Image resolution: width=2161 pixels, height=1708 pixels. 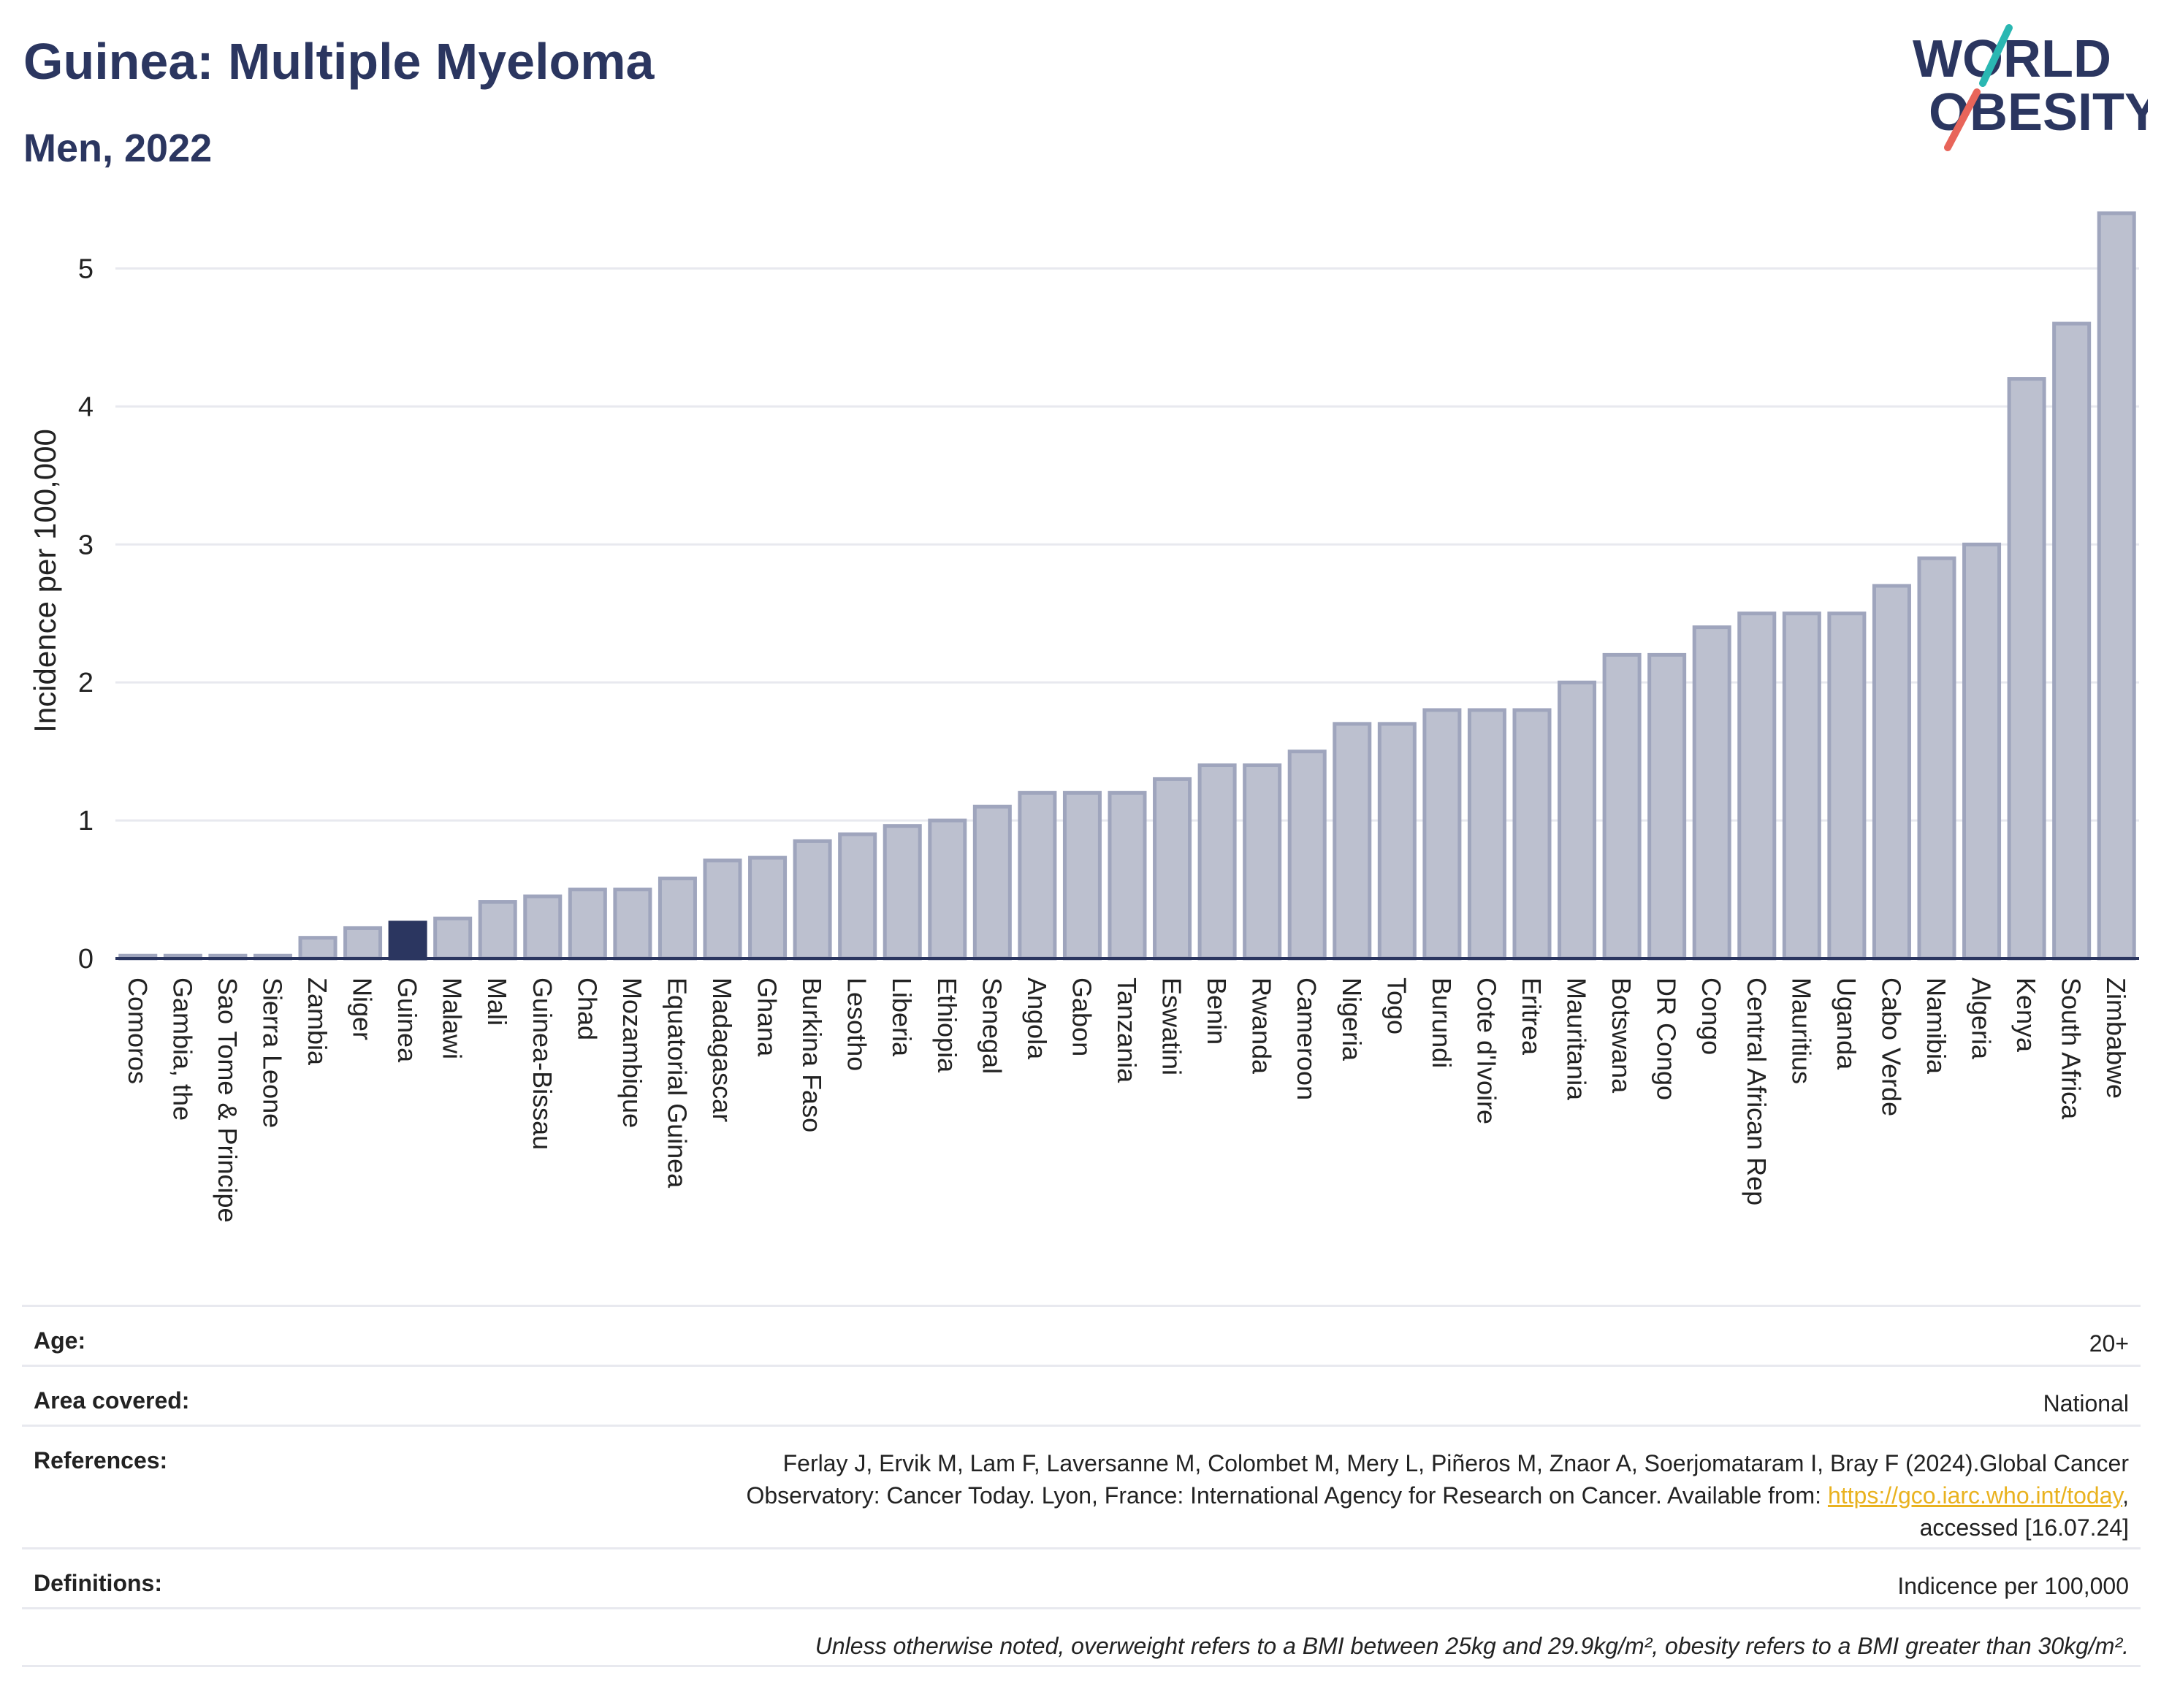 I want to click on logo-word-world: WORLD, so click(x=2012, y=59).